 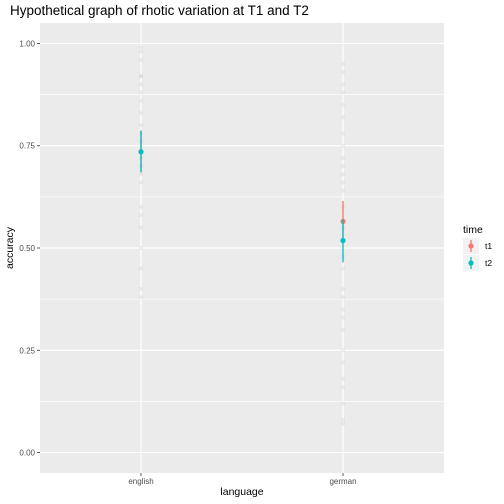 What do you see at coordinates (140, 481) in the screenshot?
I see `x-tick-label: english` at bounding box center [140, 481].